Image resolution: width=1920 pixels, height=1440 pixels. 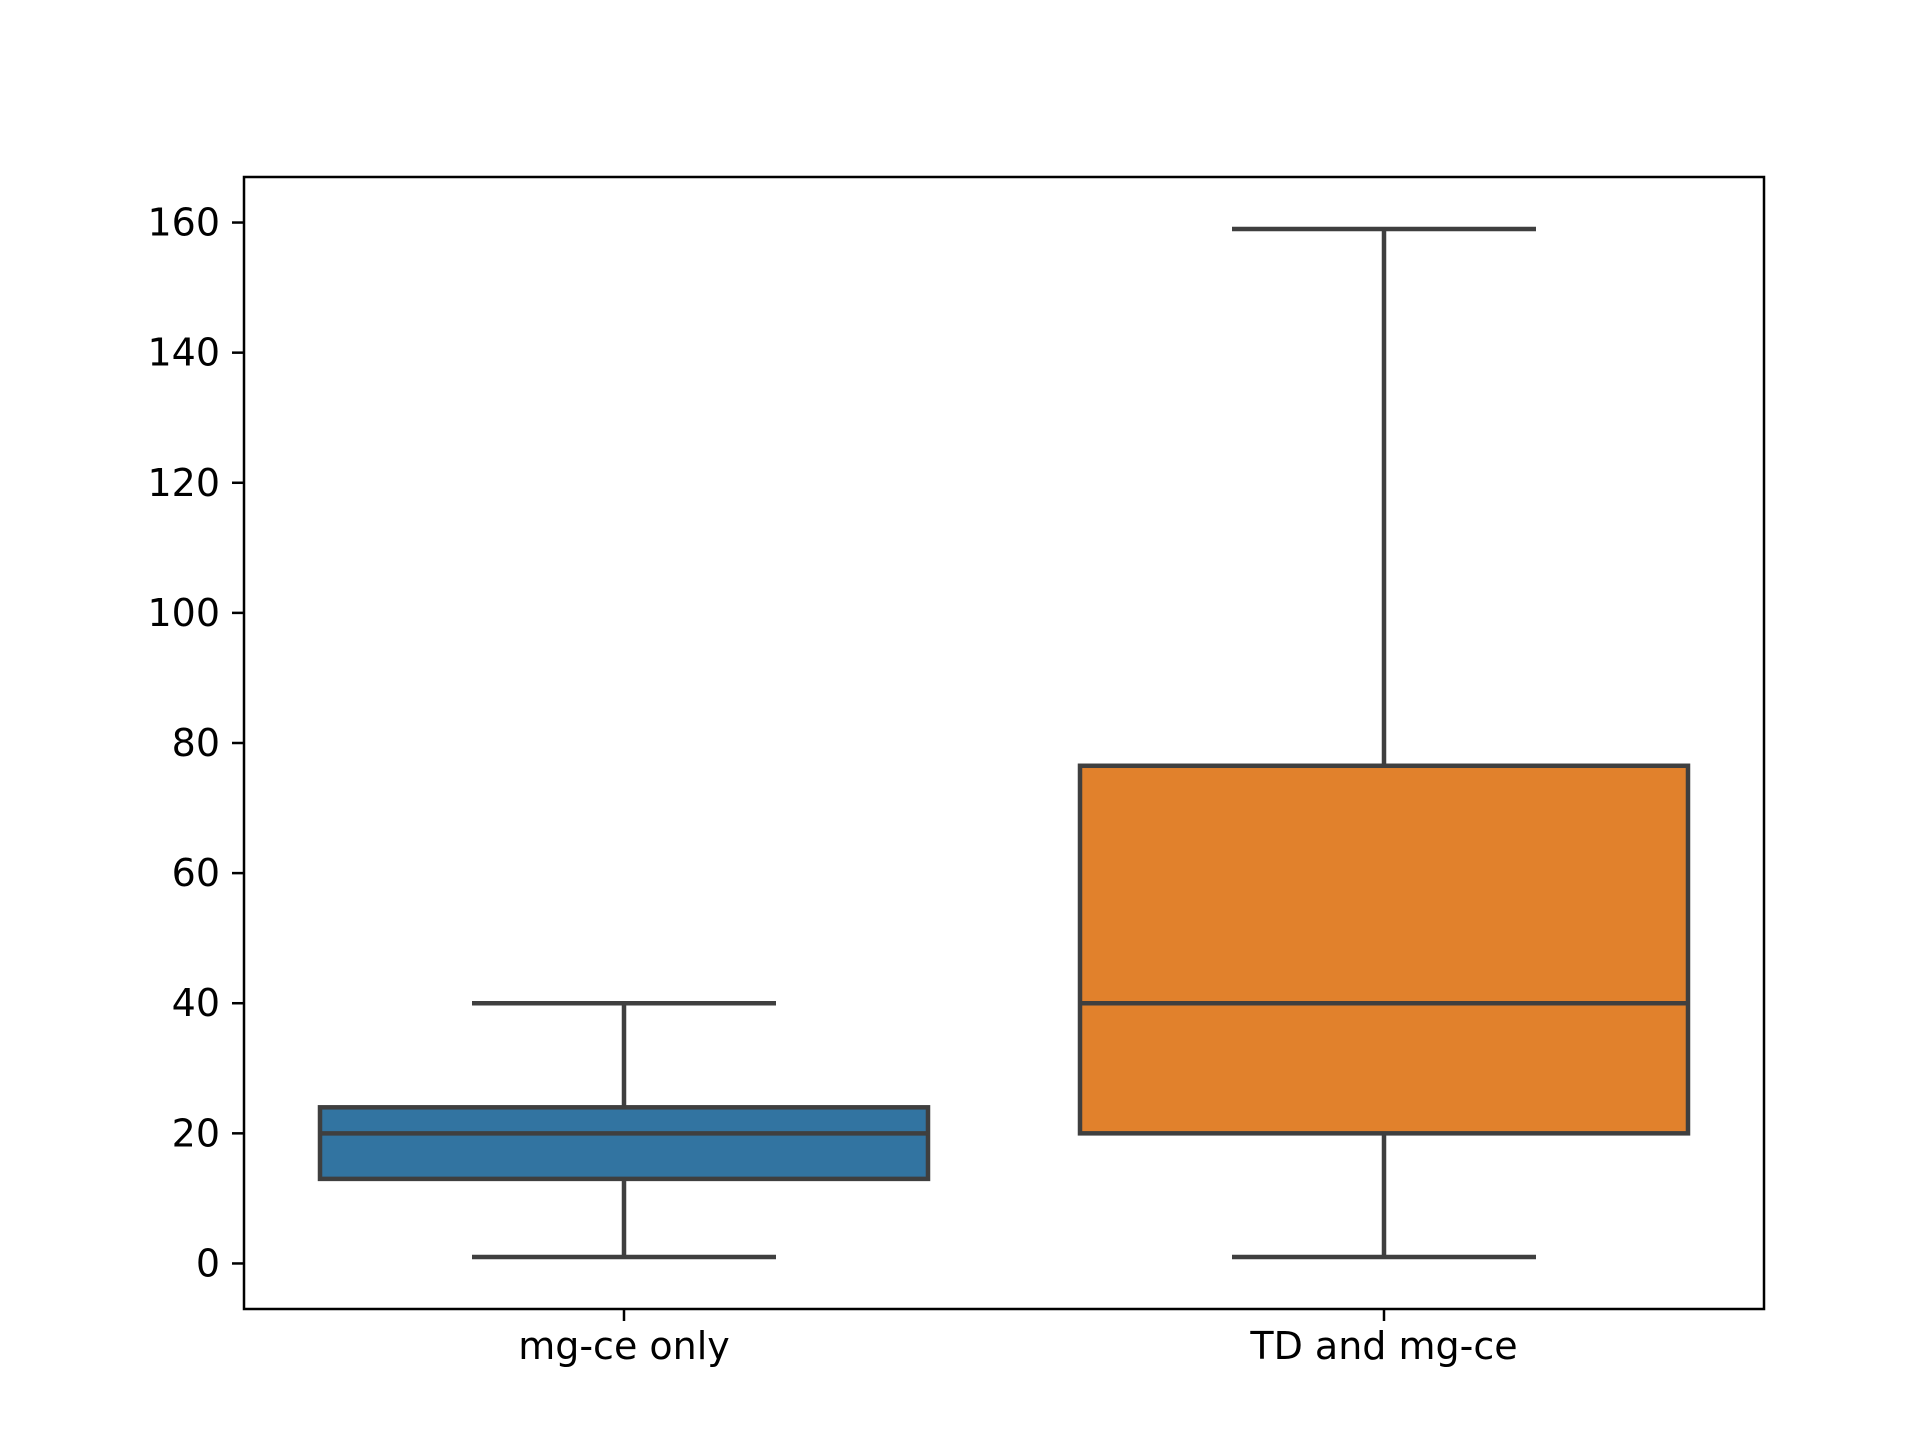 I want to click on y-axis: 0 20 40 60 80 100 120 140 160, so click(x=195, y=743).